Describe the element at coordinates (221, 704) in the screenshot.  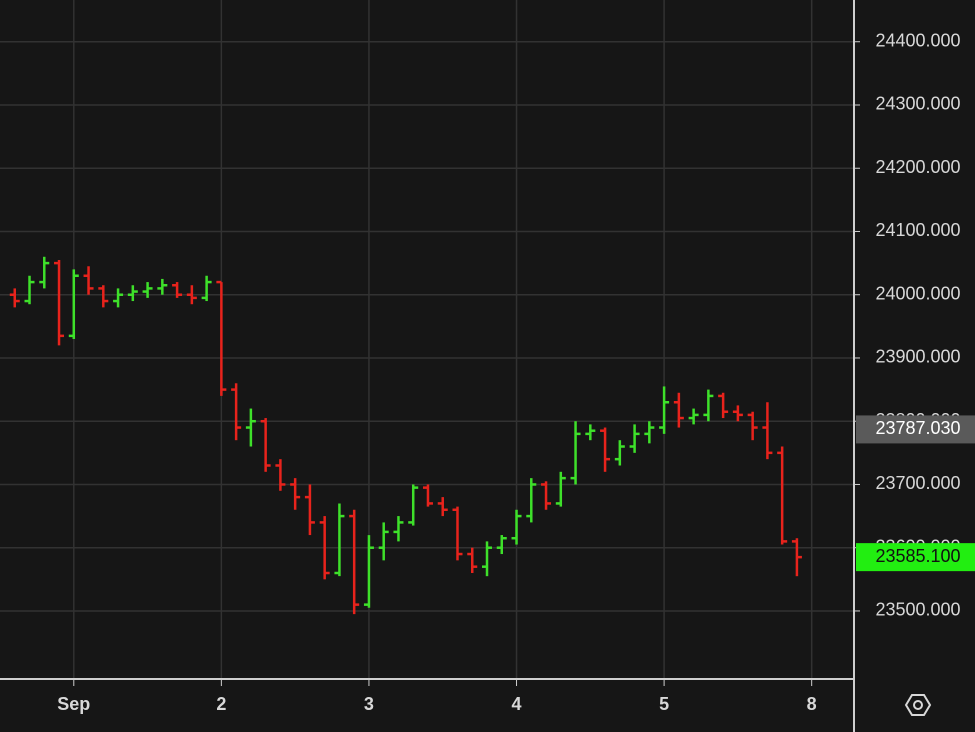
I see `x-tick-label: 2` at that location.